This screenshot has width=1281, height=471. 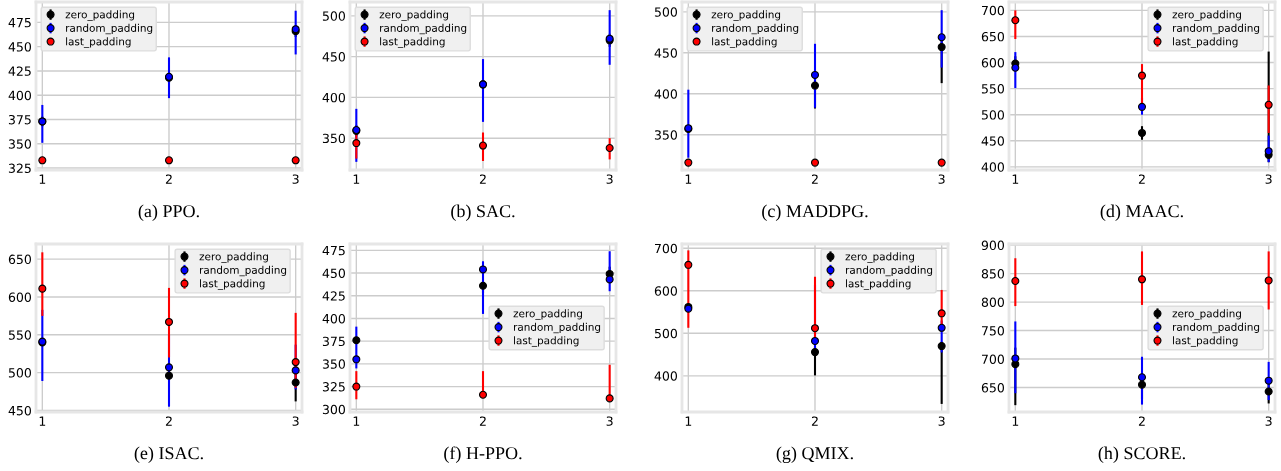 I want to click on text: (h) SCORE., so click(x=1141, y=454).